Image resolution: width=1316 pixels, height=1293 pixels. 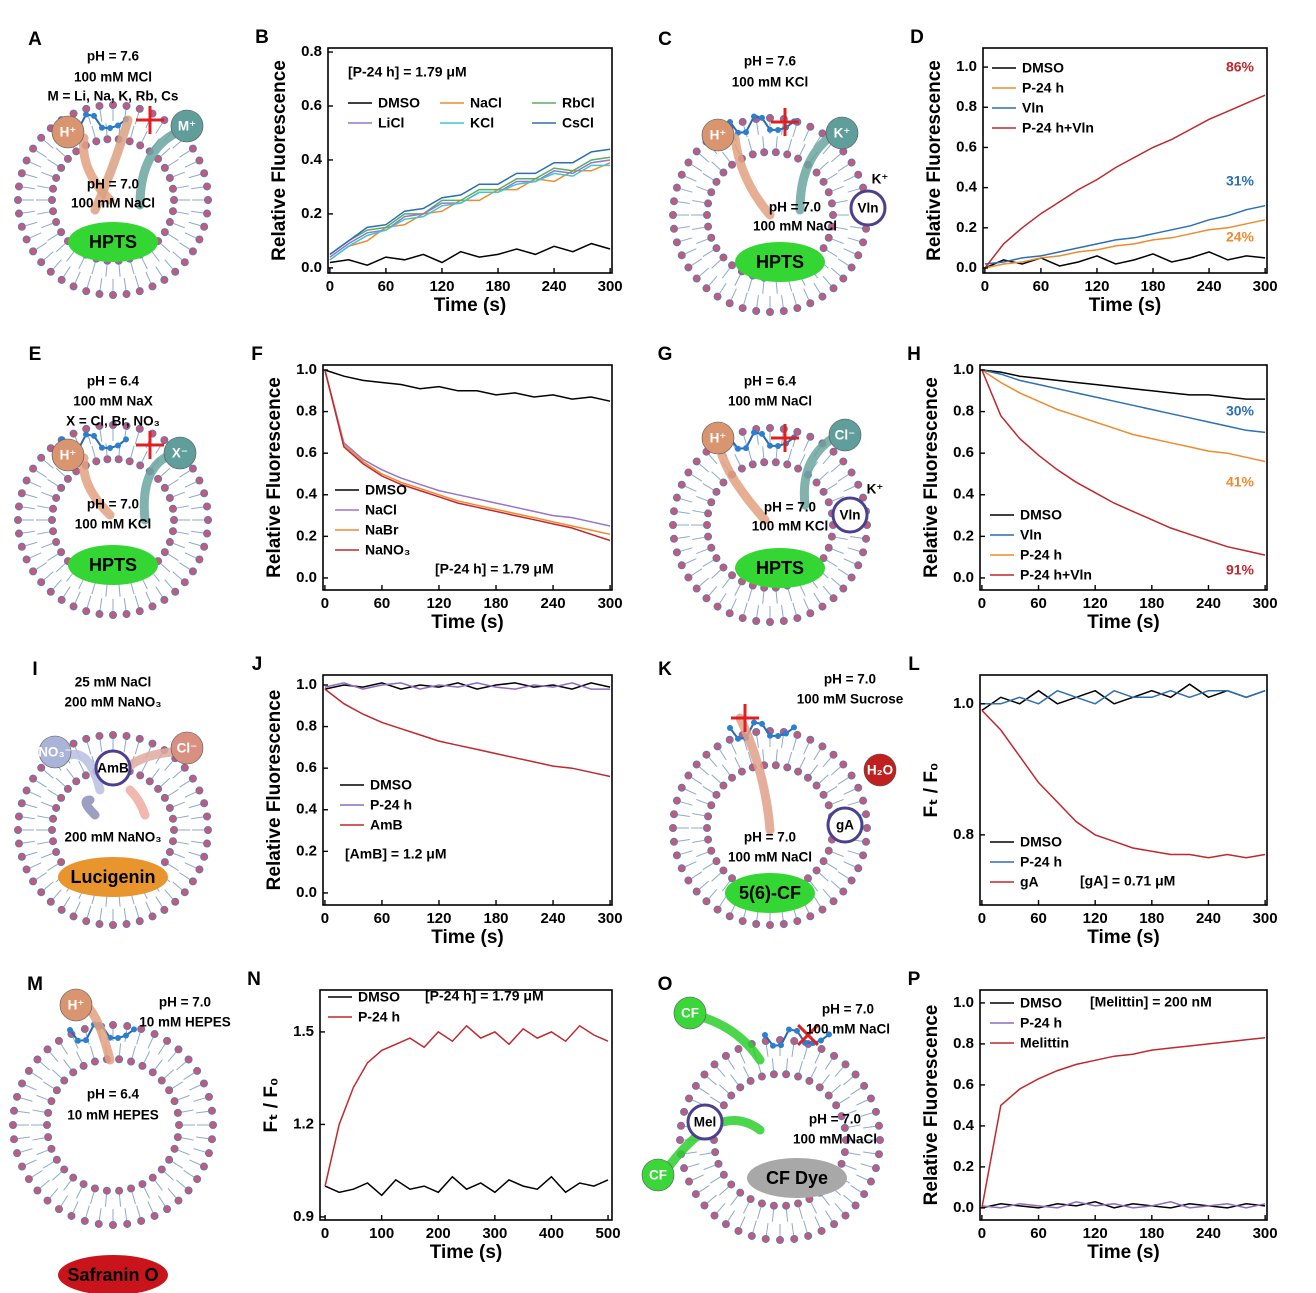 I want to click on annotation: [AmB] = 1.2 μM, so click(x=396, y=854).